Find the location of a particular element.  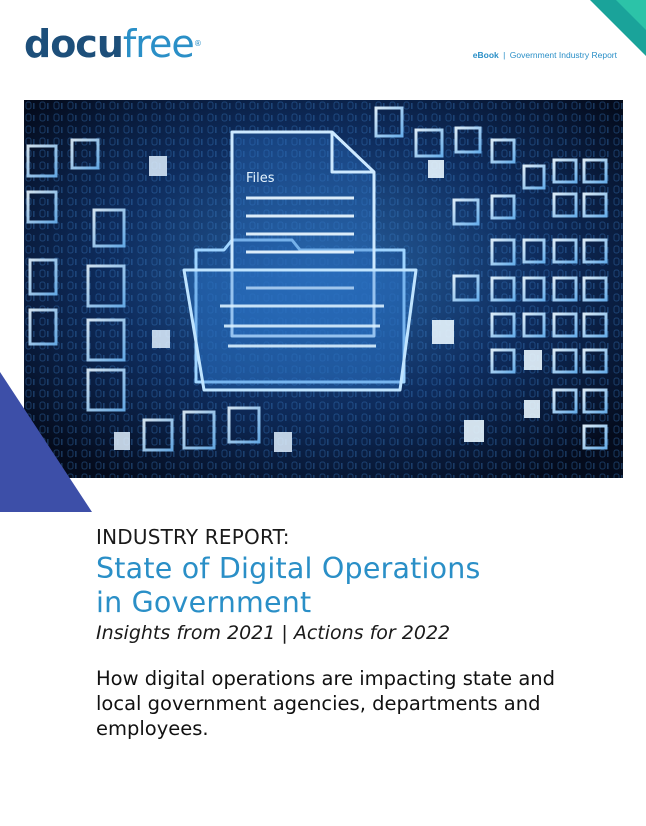

left-wall-squares is located at coordinates (143, 295).